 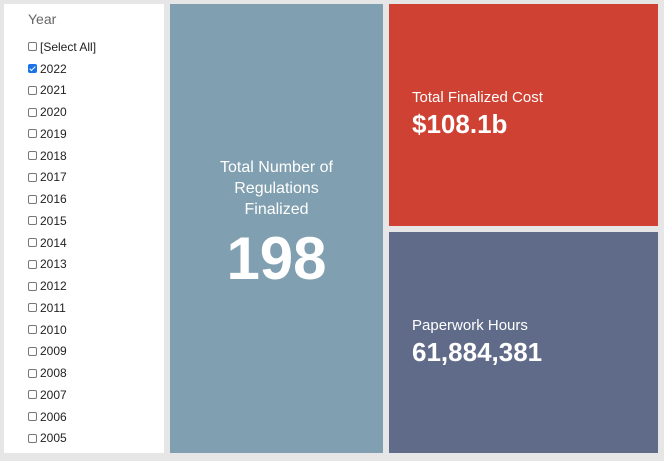 I want to click on filter-option-select-all: [Select All], so click(x=96, y=47).